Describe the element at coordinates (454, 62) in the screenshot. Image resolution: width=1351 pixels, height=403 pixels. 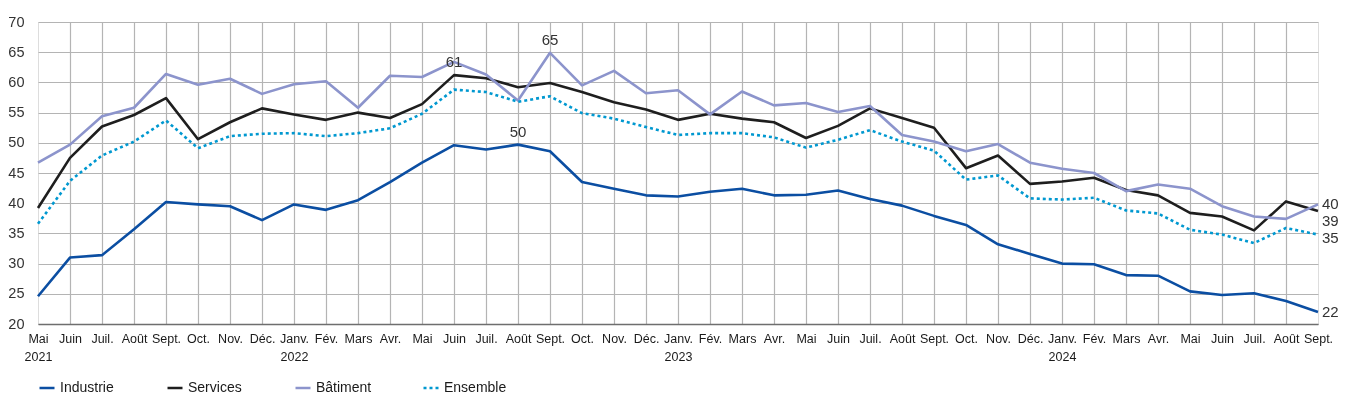
I see `data-label: 61` at that location.